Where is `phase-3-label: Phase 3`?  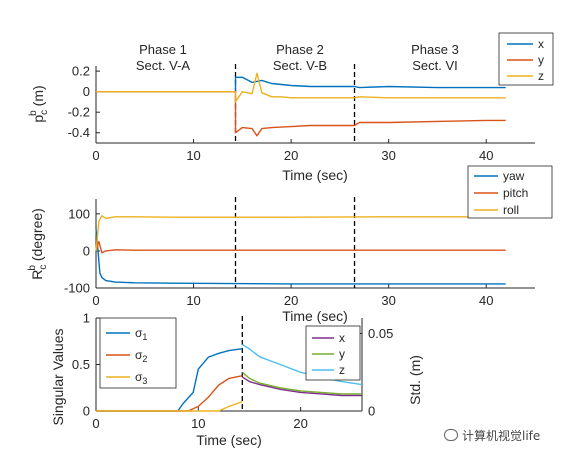 phase-3-label: Phase 3 is located at coordinates (435, 49).